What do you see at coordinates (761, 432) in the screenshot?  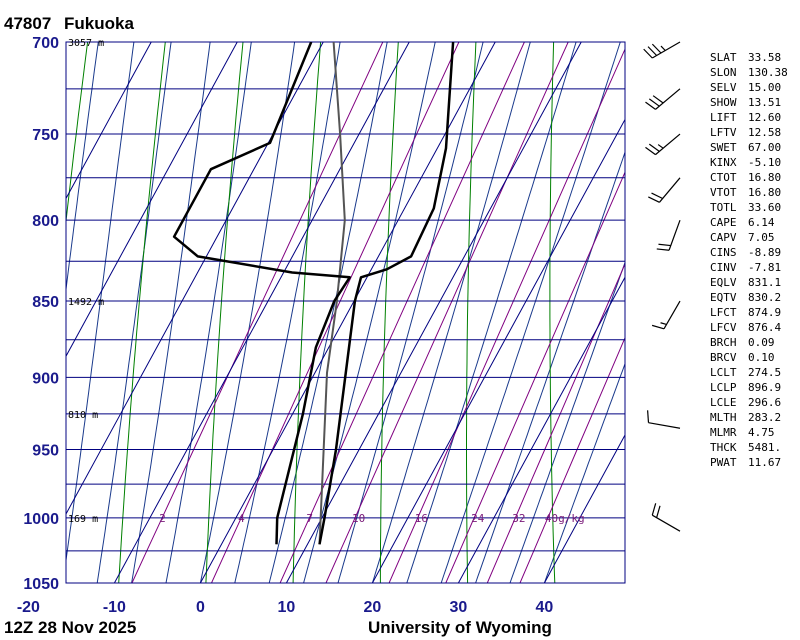 I see `index-value: 4.75` at bounding box center [761, 432].